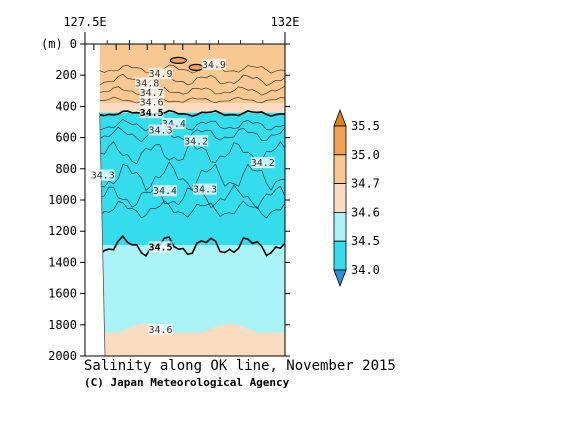 This screenshot has height=423, width=570. I want to click on bathymetry-mask, so click(95, 200).